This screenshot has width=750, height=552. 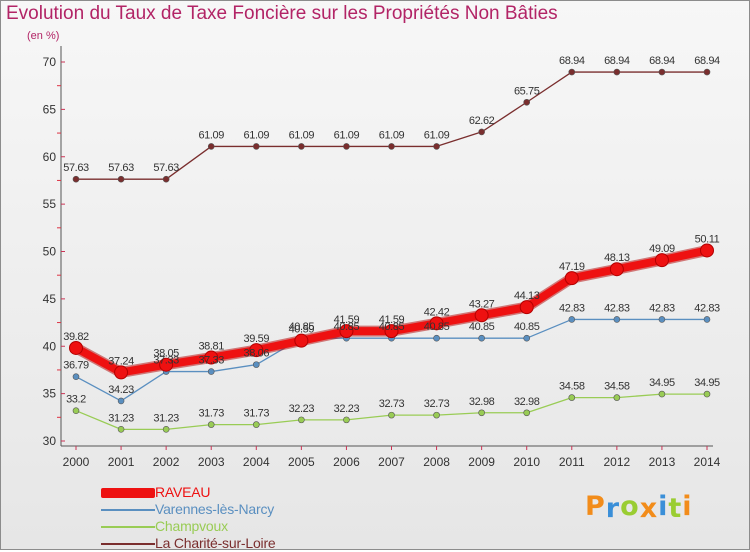 What do you see at coordinates (617, 308) in the screenshot?
I see `data-label-varennes-les-narcy: 42.83` at bounding box center [617, 308].